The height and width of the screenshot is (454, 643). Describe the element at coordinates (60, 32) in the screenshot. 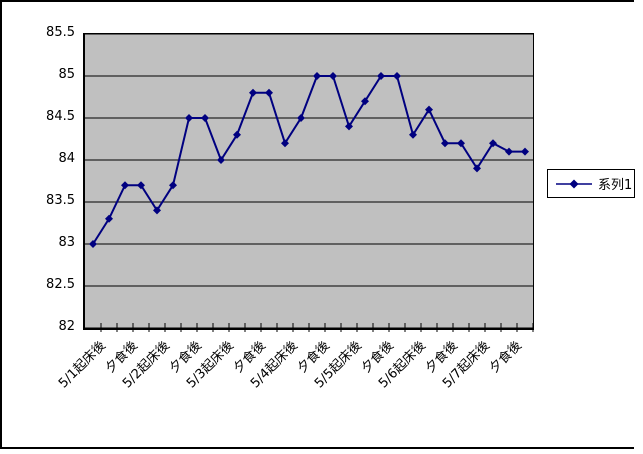

I see `y-axis-tick-label: 85.5` at that location.